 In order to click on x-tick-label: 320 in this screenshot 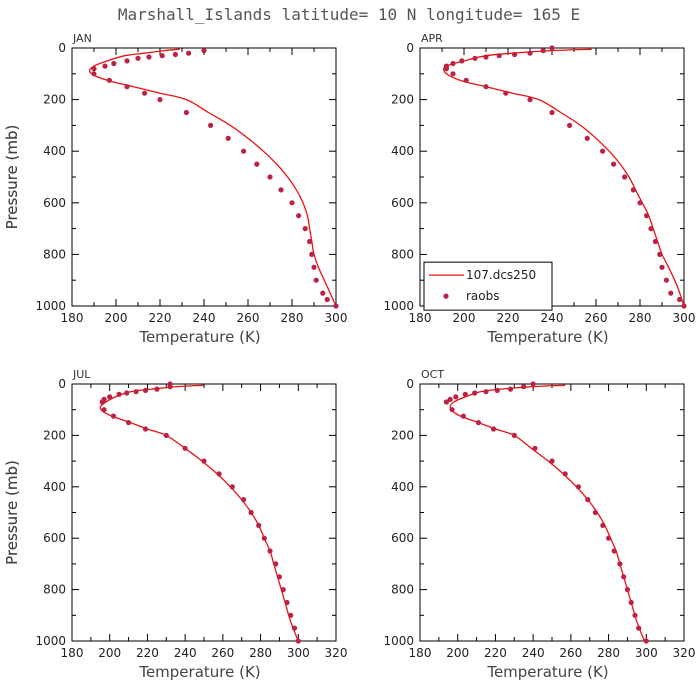, I will do `click(684, 653)`.